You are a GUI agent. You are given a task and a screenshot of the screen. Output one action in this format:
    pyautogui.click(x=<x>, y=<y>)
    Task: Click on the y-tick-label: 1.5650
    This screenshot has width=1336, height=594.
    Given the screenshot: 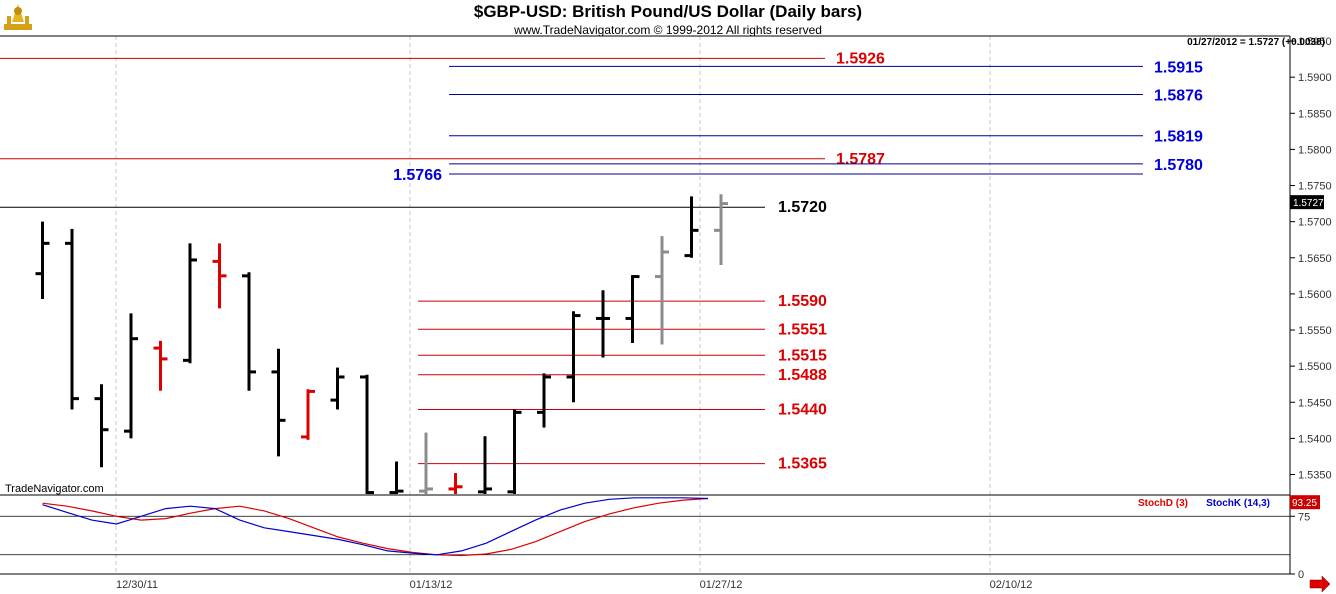 What is the action you would take?
    pyautogui.click(x=1315, y=259)
    